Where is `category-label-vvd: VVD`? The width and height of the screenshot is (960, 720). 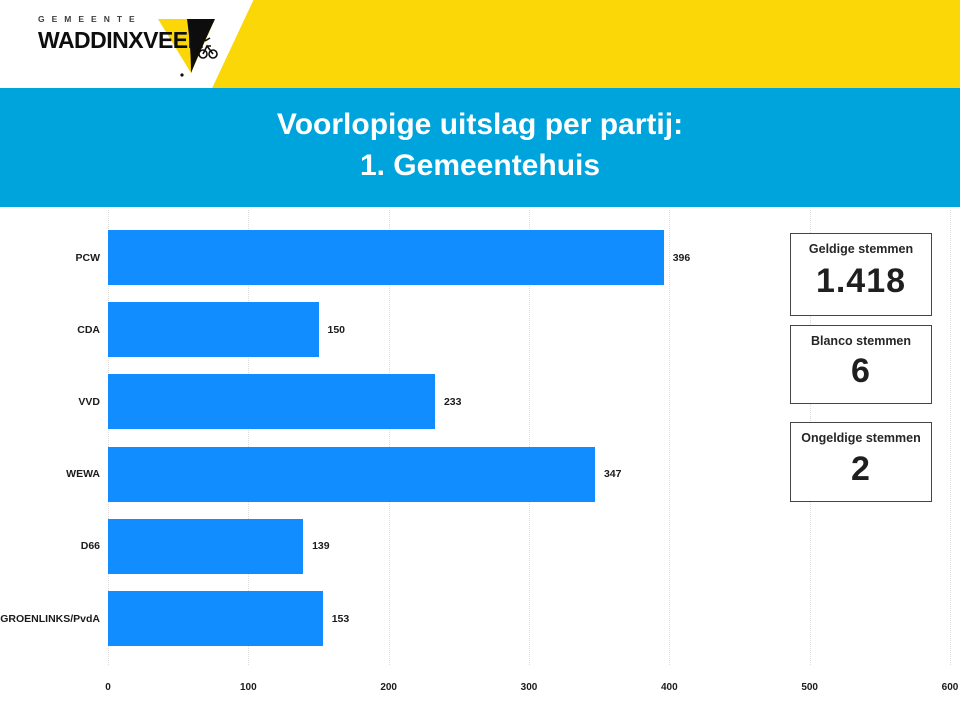 category-label-vvd: VVD is located at coordinates (89, 401).